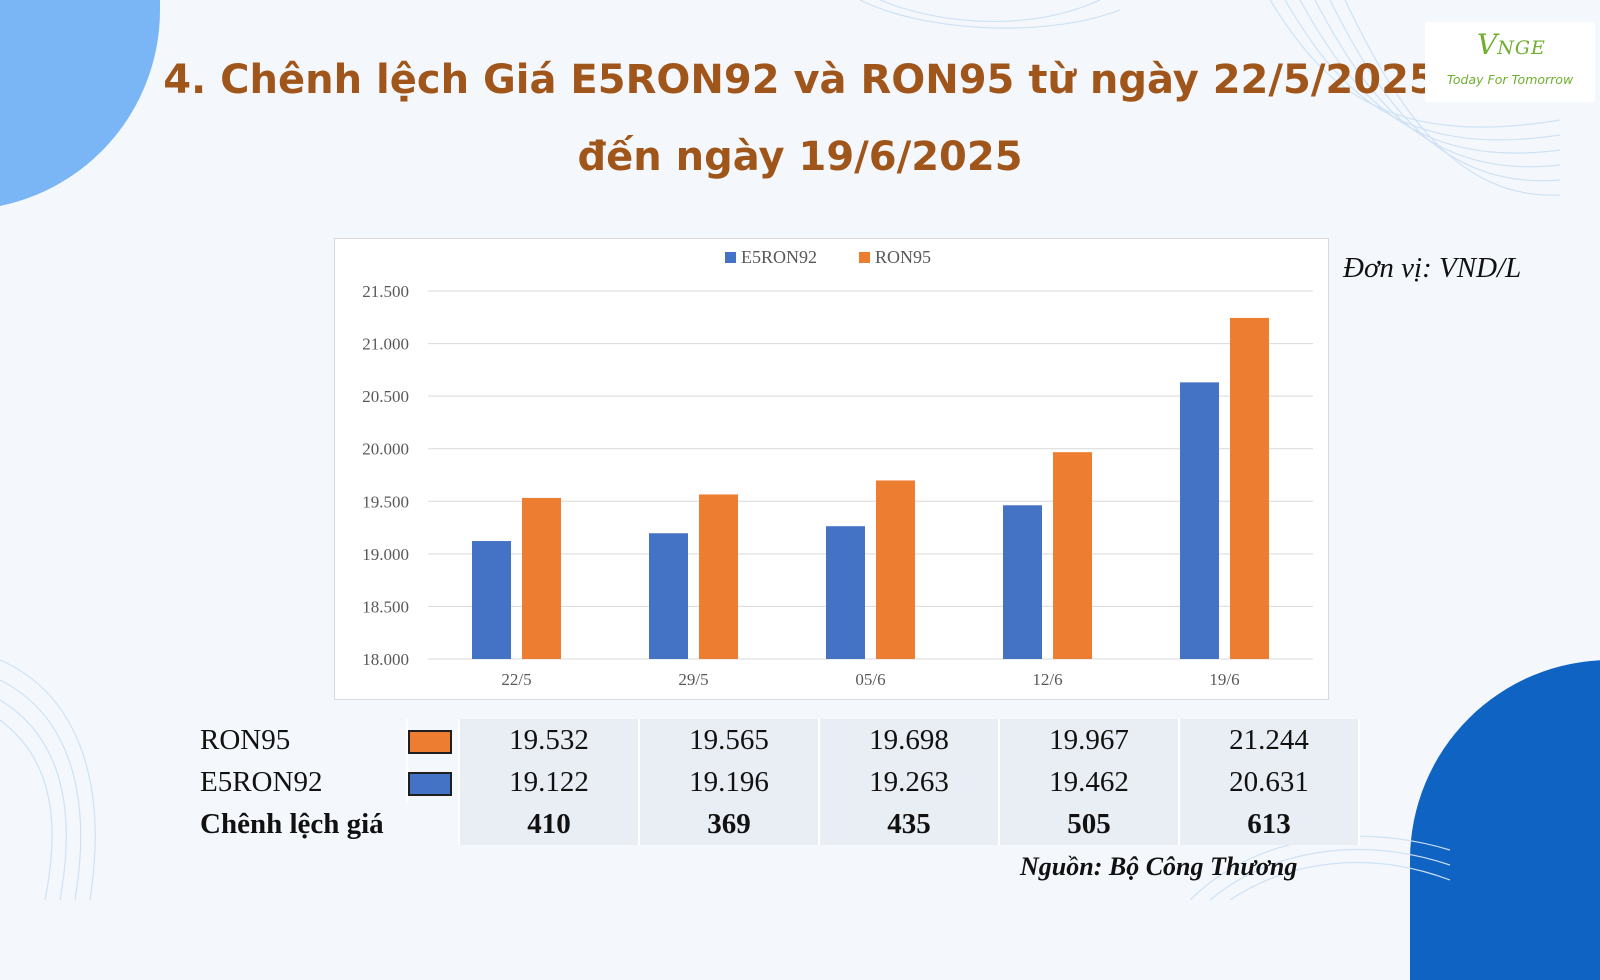 Image resolution: width=1600 pixels, height=980 pixels. I want to click on table-cell: 19.967, so click(1089, 740).